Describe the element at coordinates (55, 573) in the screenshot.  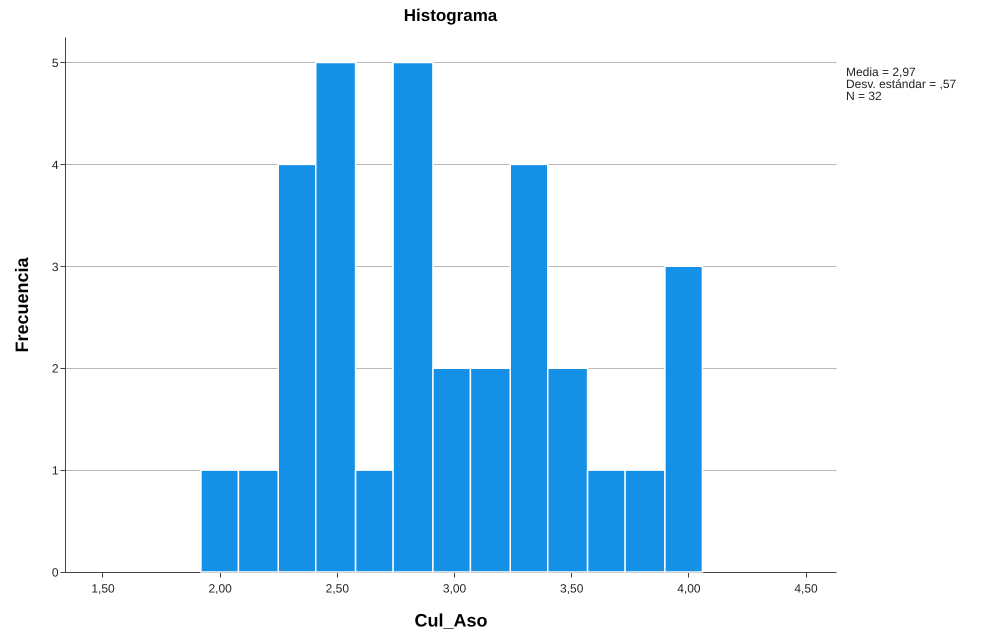
I see `y-tick-label: 0` at that location.